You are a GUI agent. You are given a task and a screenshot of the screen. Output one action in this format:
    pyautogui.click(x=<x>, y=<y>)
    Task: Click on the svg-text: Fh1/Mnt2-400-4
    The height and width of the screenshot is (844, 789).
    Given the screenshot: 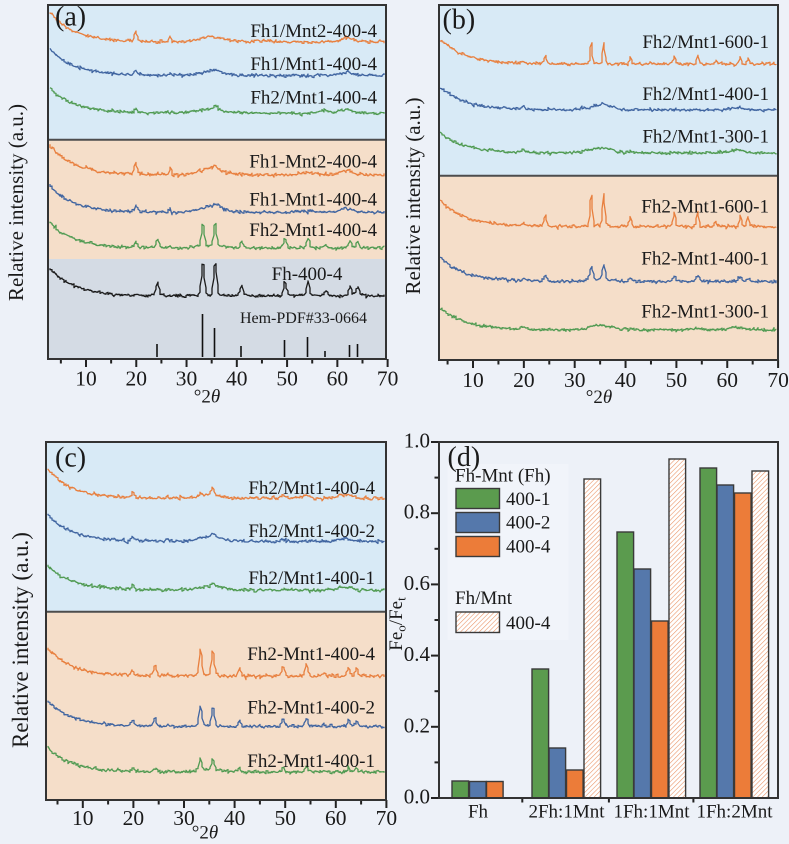 What is the action you would take?
    pyautogui.click(x=313, y=31)
    